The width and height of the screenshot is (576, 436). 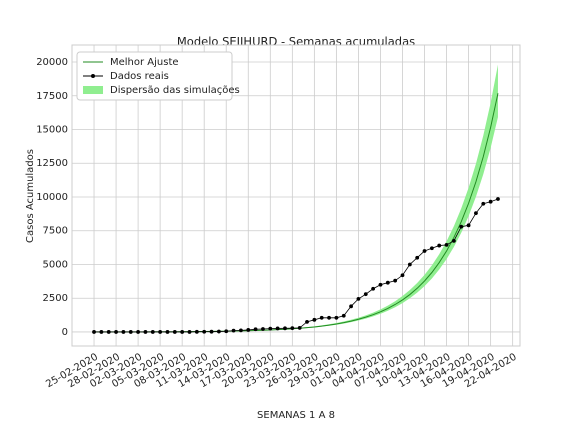 I want to click on y-tick-label: 0, so click(x=65, y=332).